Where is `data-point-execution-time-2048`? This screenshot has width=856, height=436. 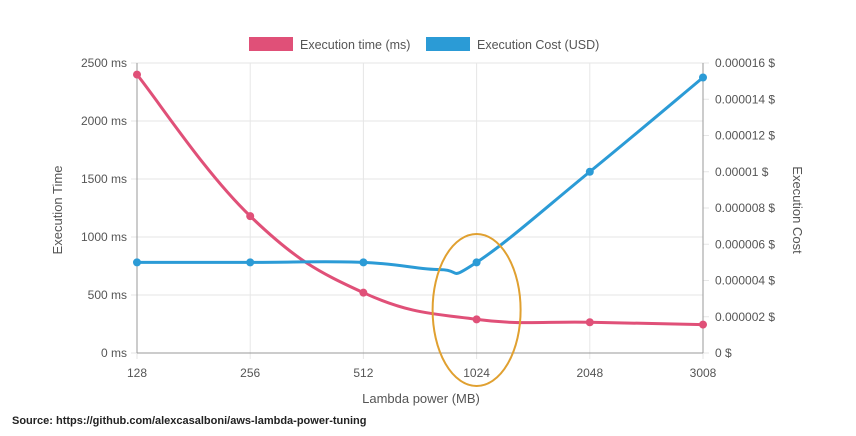 data-point-execution-time-2048 is located at coordinates (589, 322).